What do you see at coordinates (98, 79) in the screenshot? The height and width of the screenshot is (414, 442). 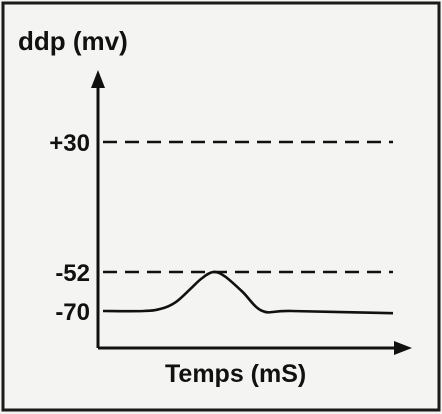 I see `y-axis-arrow` at bounding box center [98, 79].